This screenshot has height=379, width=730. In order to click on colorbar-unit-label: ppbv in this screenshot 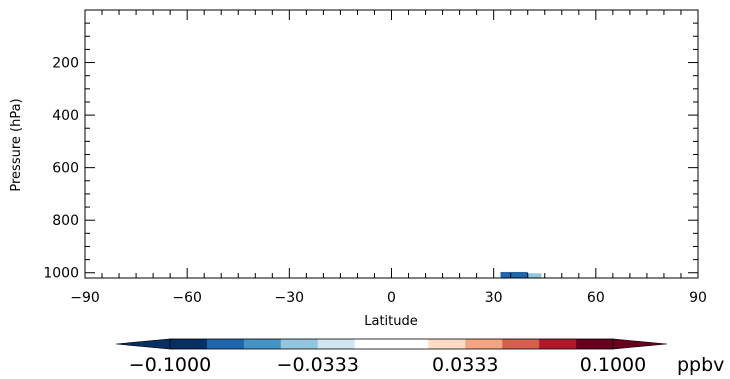, I will do `click(700, 365)`.